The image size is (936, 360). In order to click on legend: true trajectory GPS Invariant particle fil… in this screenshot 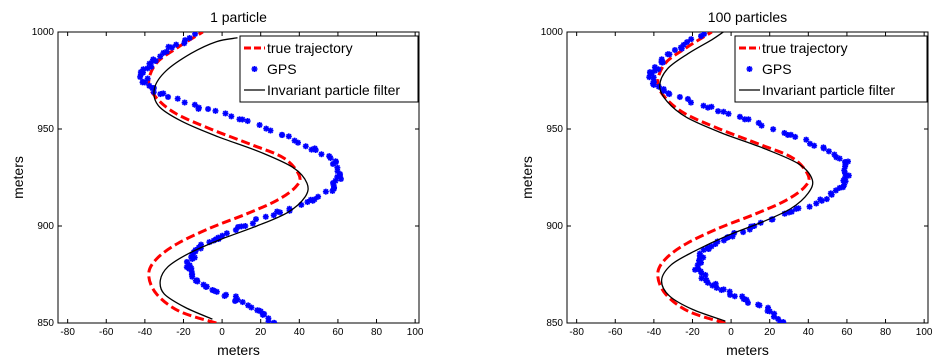, I will do `click(329, 69)`.